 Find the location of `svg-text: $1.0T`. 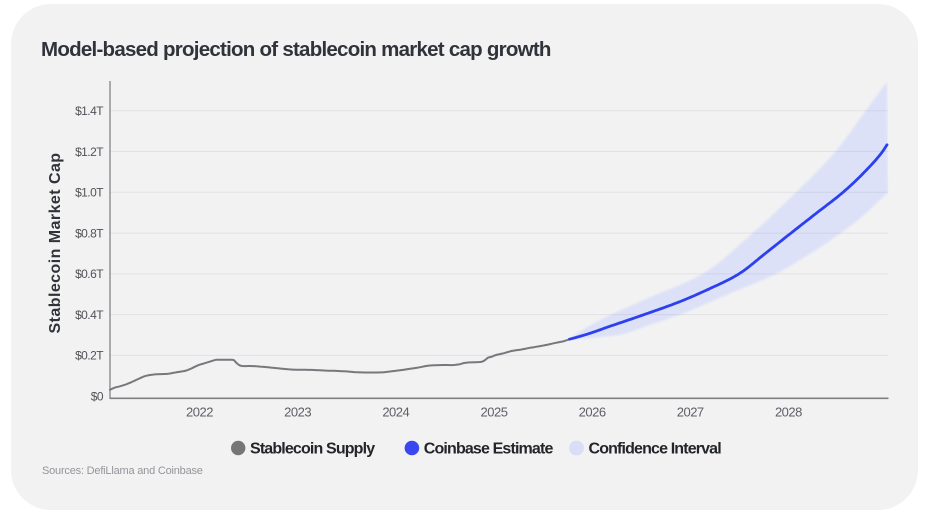

svg-text: $1.0T is located at coordinates (89, 193).